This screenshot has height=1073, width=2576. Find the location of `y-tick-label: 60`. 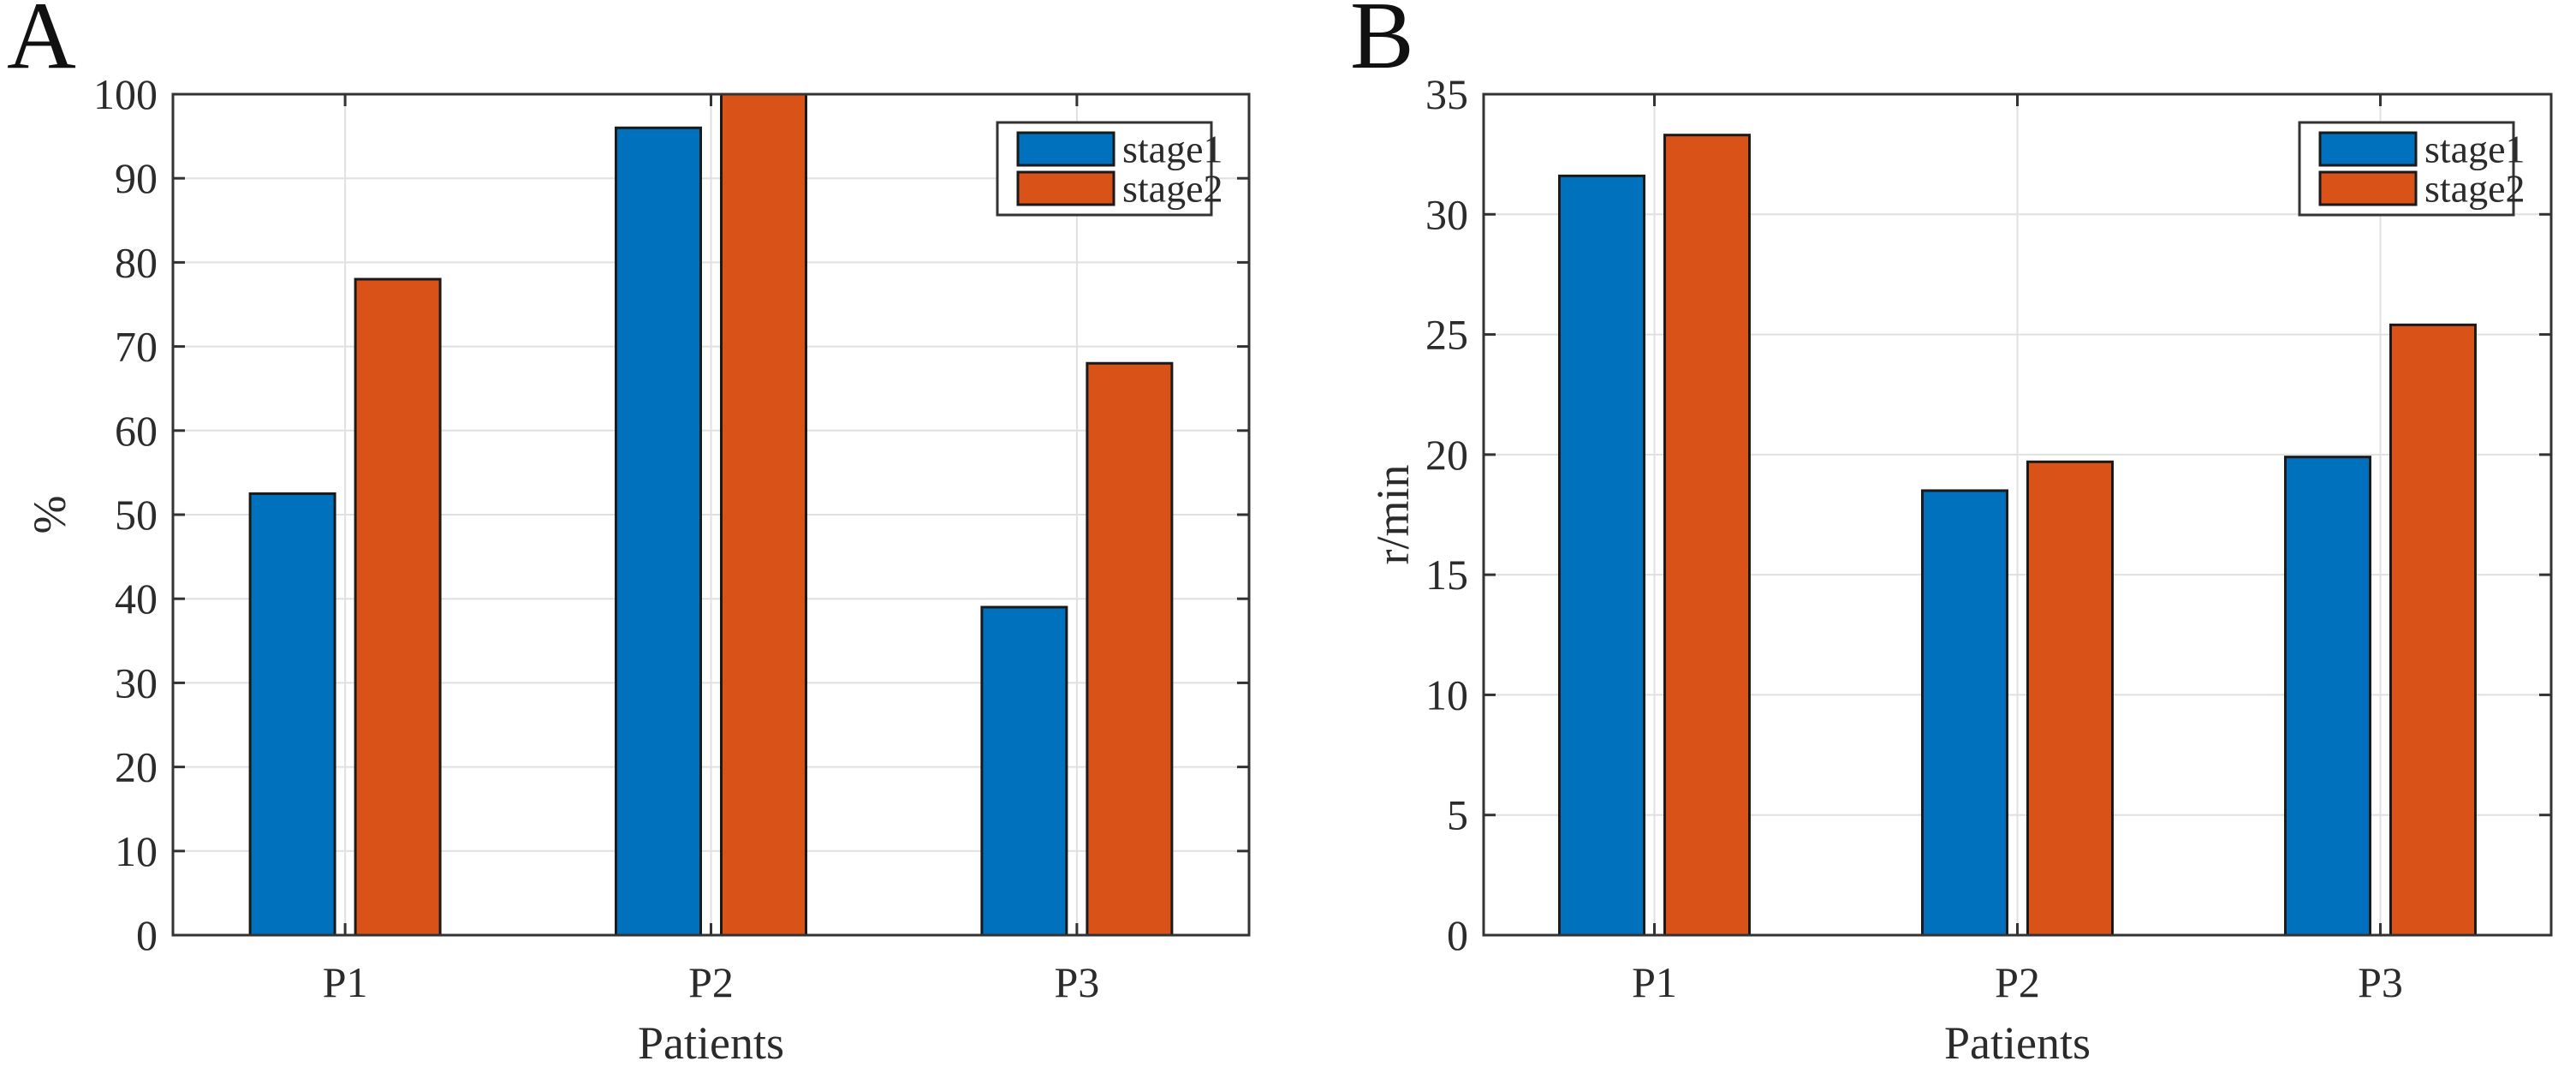

y-tick-label: 60 is located at coordinates (136, 431).